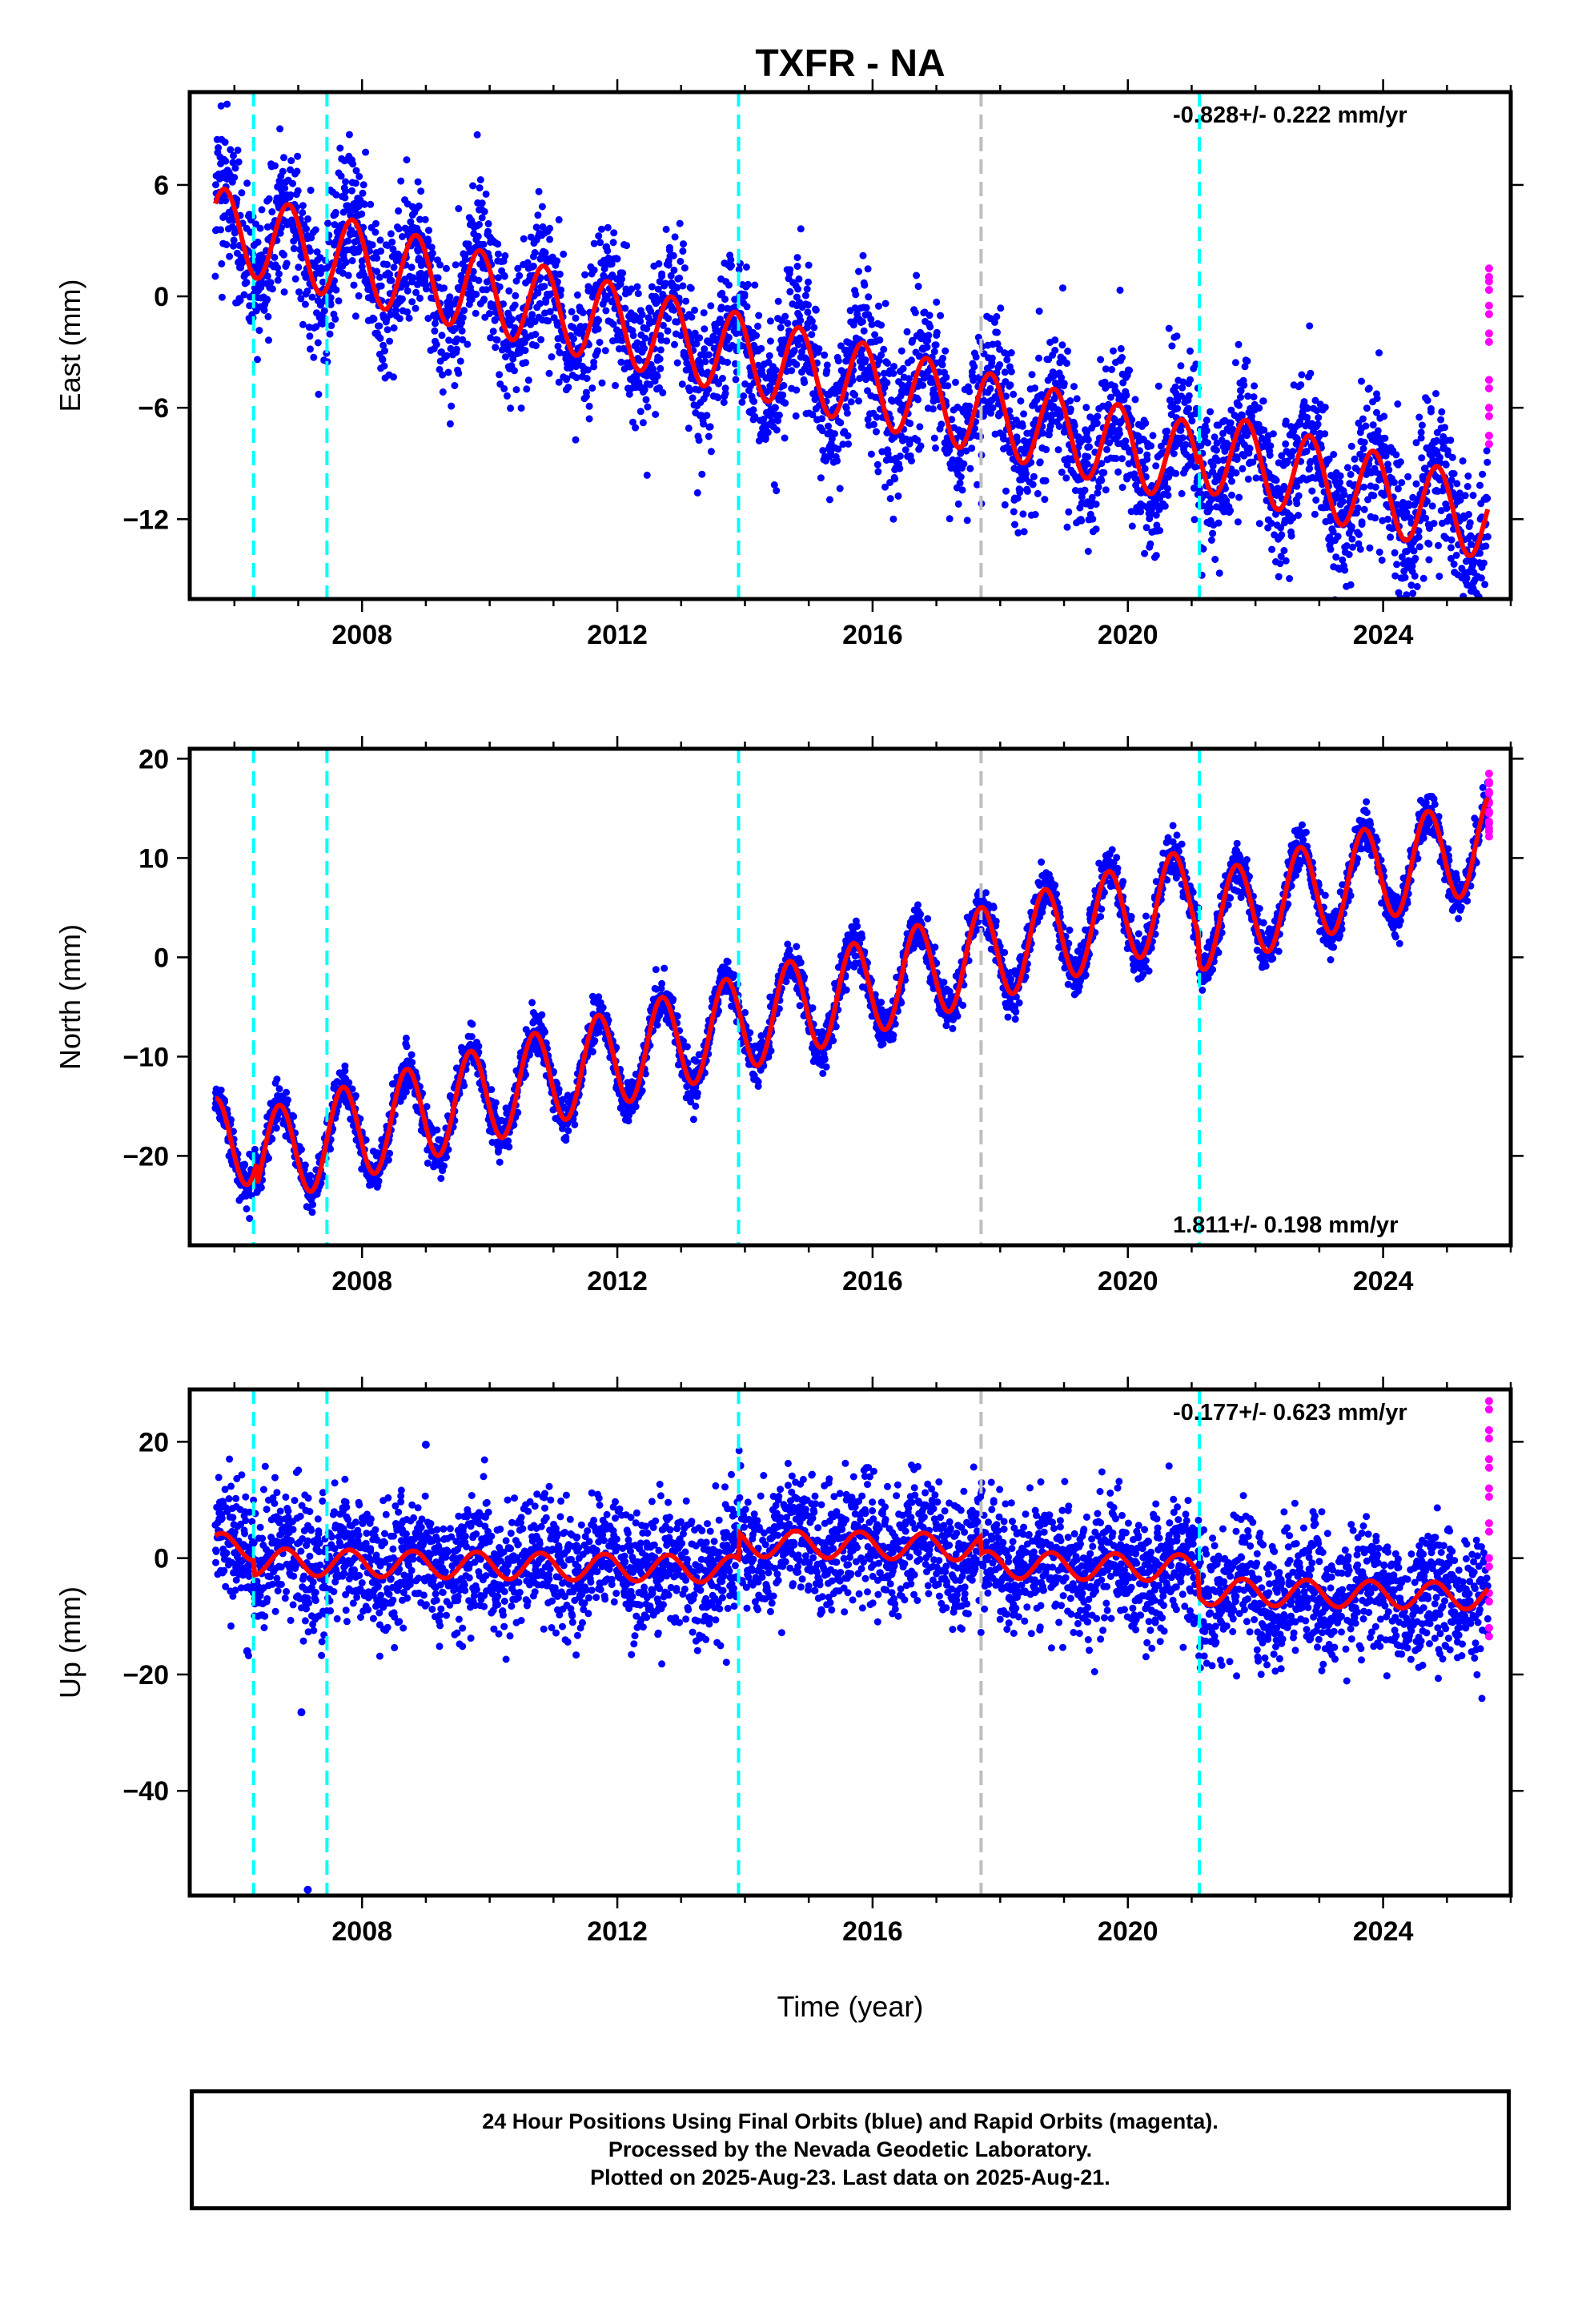 This screenshot has width=1582, height=2324. I want to click on figure-title: TXFR - NA, so click(850, 63).